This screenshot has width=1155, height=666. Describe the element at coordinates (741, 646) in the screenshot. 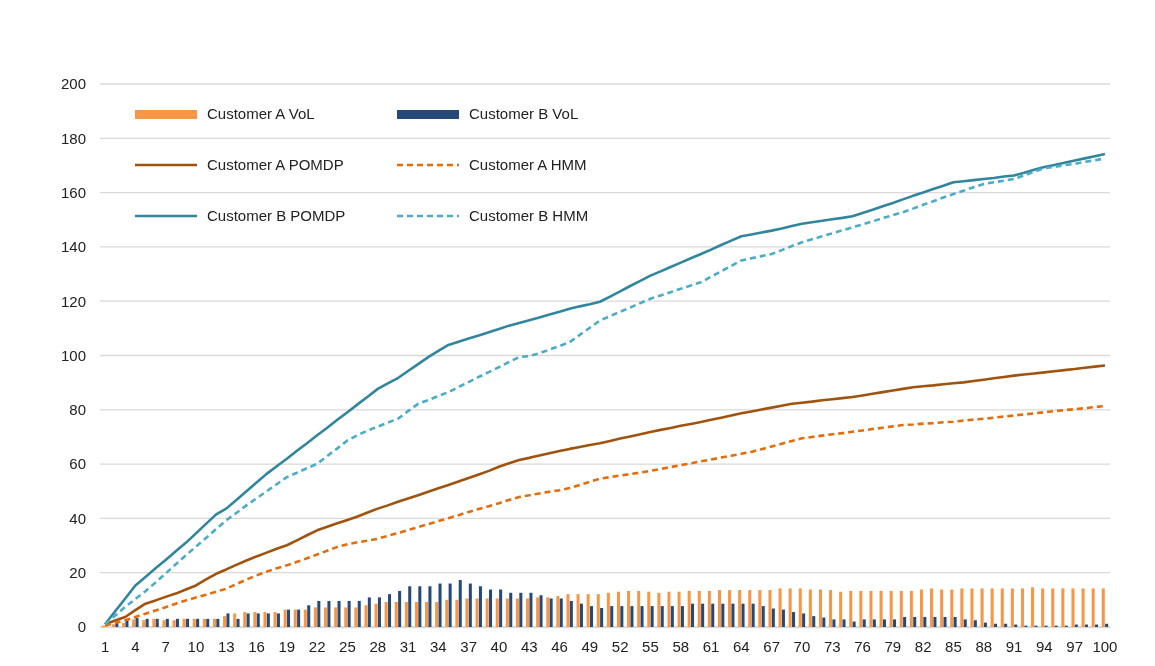

I see `x-tick-label: 64` at that location.